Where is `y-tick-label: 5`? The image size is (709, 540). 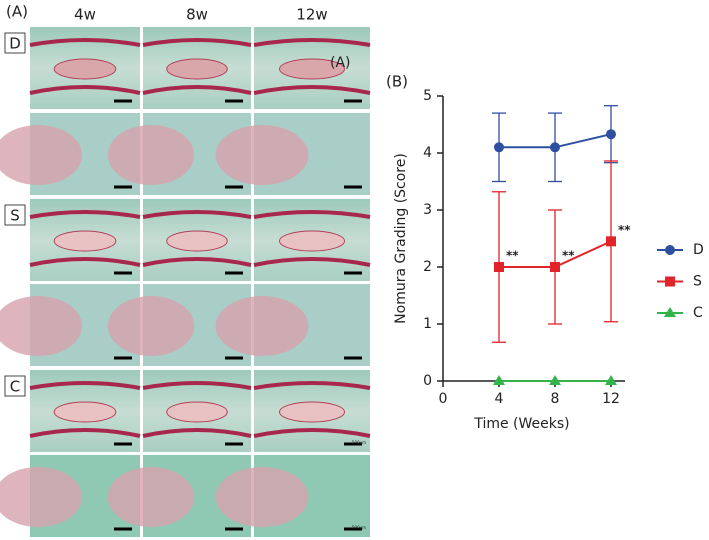 y-tick-label: 5 is located at coordinates (427, 96).